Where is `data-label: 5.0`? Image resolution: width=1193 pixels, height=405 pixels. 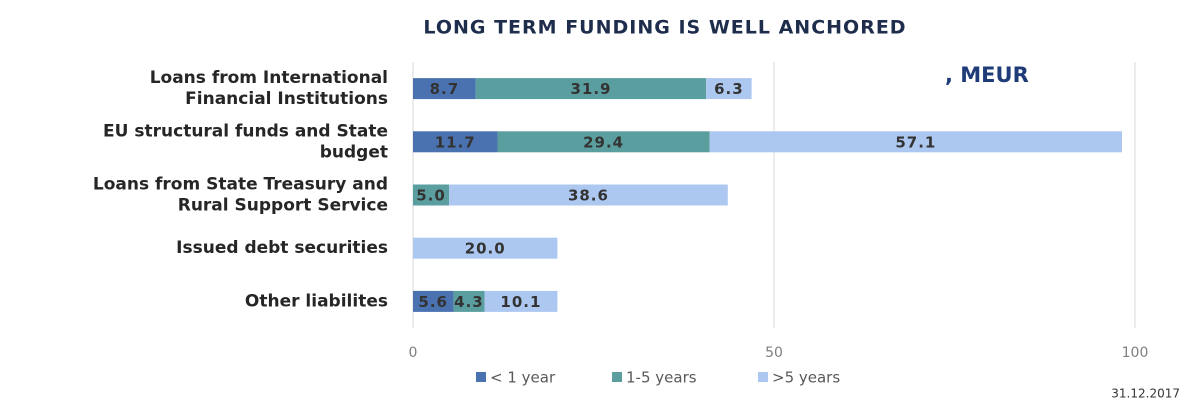
data-label: 5.0 is located at coordinates (431, 196).